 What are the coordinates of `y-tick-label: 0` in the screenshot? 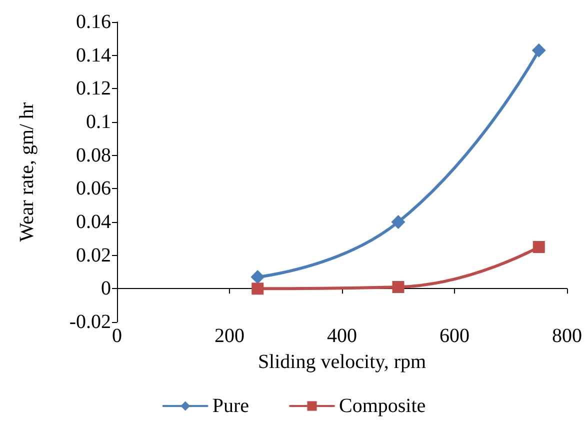 It's located at (106, 289).